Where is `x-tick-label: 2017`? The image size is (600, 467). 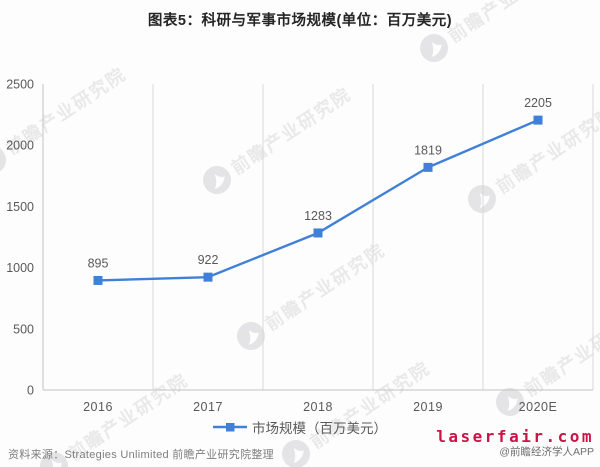 x-tick-label: 2017 is located at coordinates (208, 407).